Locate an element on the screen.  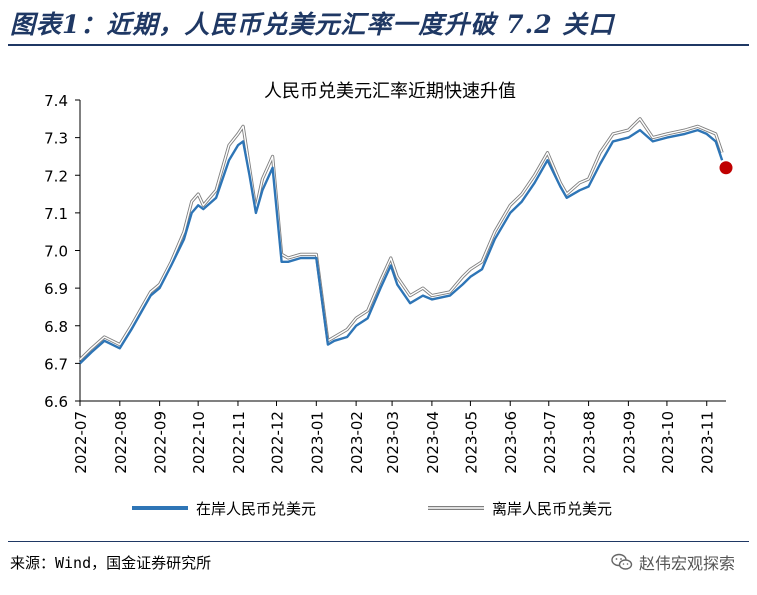
y-tick-label: 6.7 is located at coordinates (56, 364).